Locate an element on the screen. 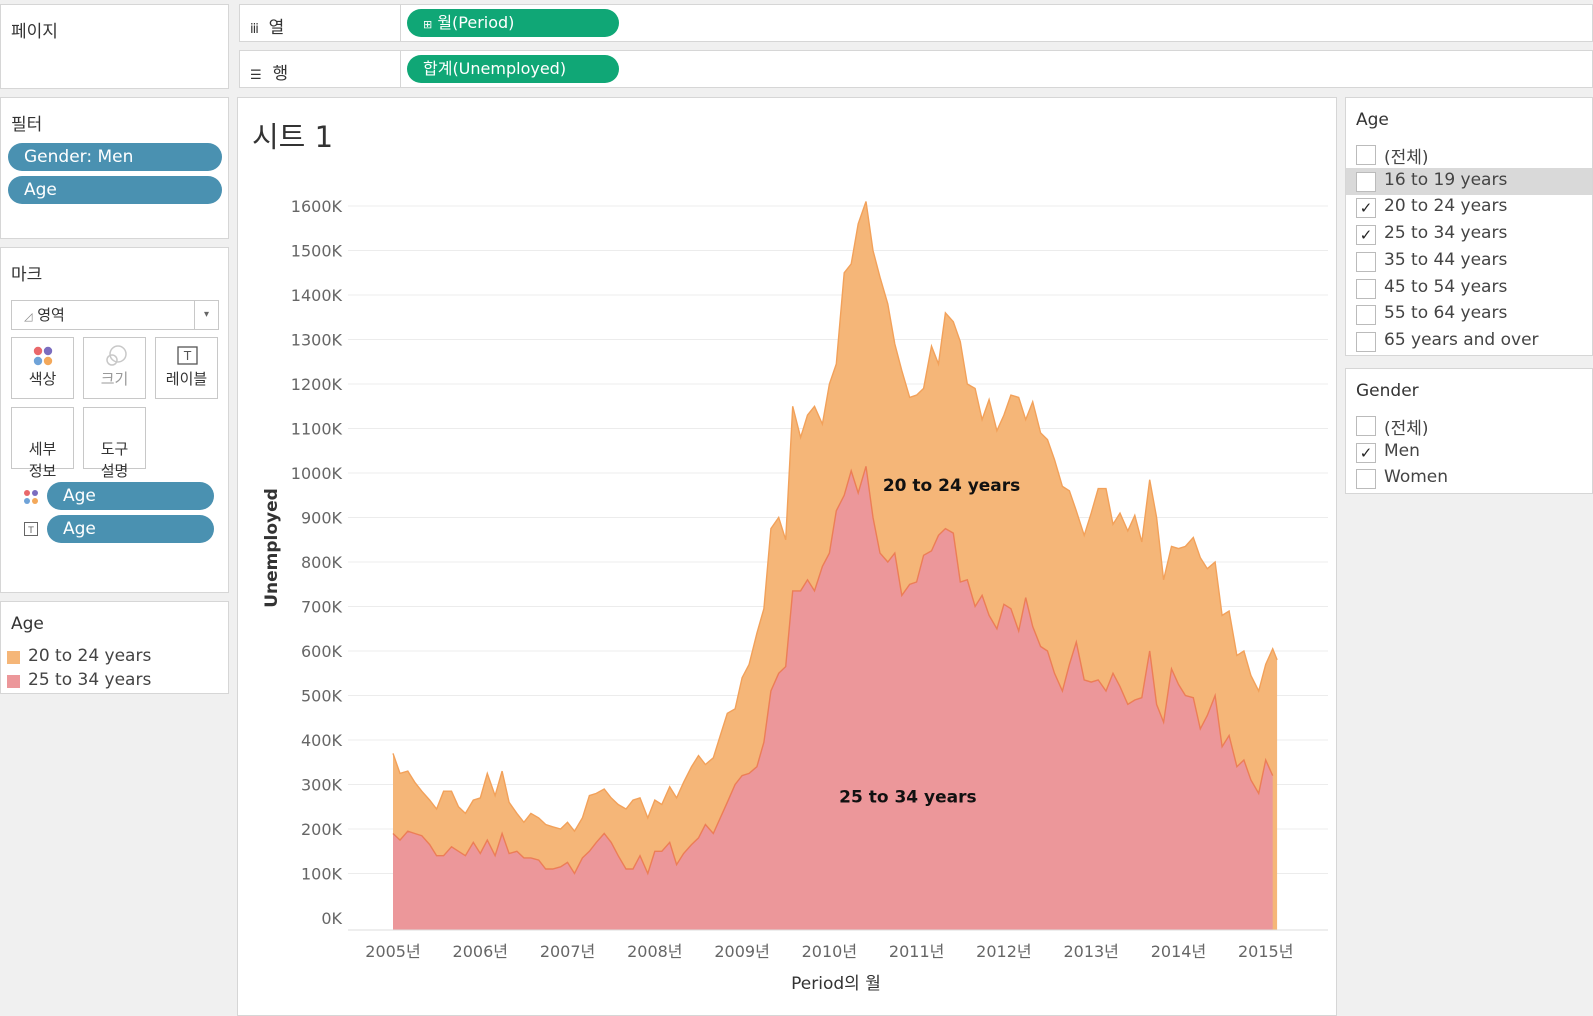 This screenshot has height=1016, width=1593. filter-option: ✓ Men is located at coordinates (1469, 452).